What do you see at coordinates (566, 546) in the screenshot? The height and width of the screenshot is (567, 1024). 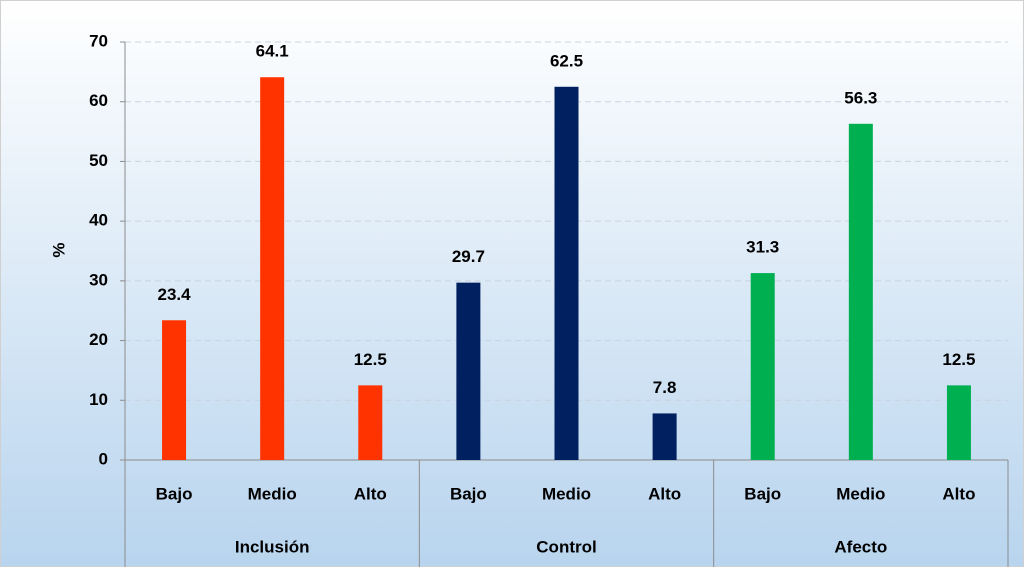 I see `group-label: Control` at bounding box center [566, 546].